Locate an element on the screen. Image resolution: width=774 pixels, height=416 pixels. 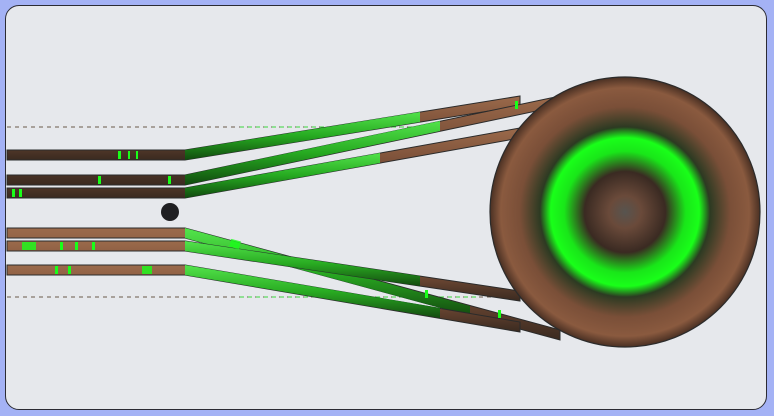
pivot-hole-icon is located at coordinates (170, 212).